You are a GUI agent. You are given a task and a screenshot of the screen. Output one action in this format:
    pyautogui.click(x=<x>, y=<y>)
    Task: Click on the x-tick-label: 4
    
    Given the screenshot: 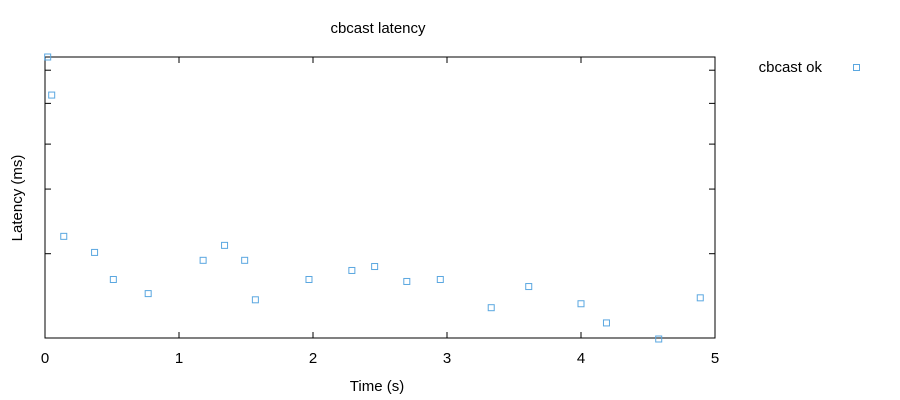 What is the action you would take?
    pyautogui.click(x=581, y=358)
    